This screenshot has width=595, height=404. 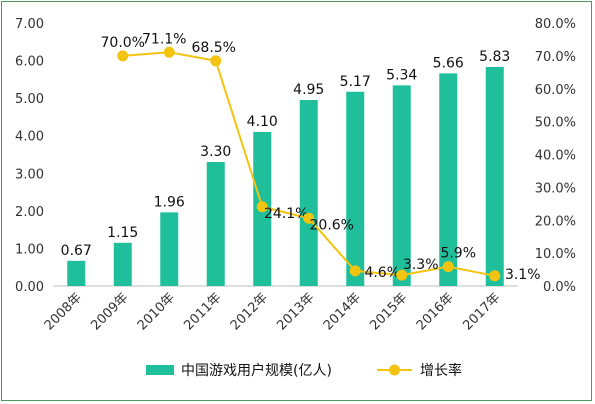 What do you see at coordinates (555, 188) in the screenshot?
I see `y-right-tick-label: 30.0%` at bounding box center [555, 188].